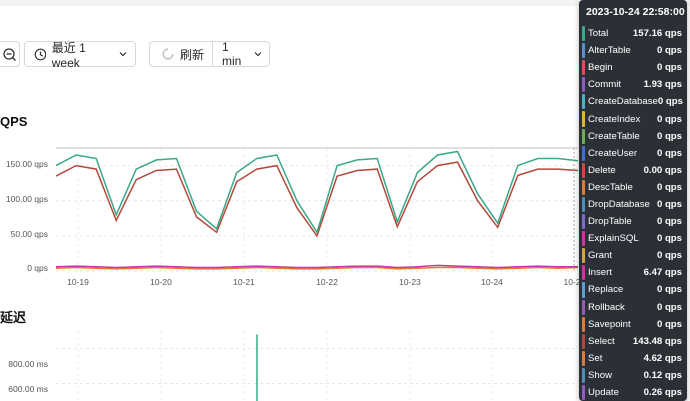 The height and width of the screenshot is (401, 690). What do you see at coordinates (571, 282) in the screenshot?
I see `x-tick-label: 10-2` at bounding box center [571, 282].